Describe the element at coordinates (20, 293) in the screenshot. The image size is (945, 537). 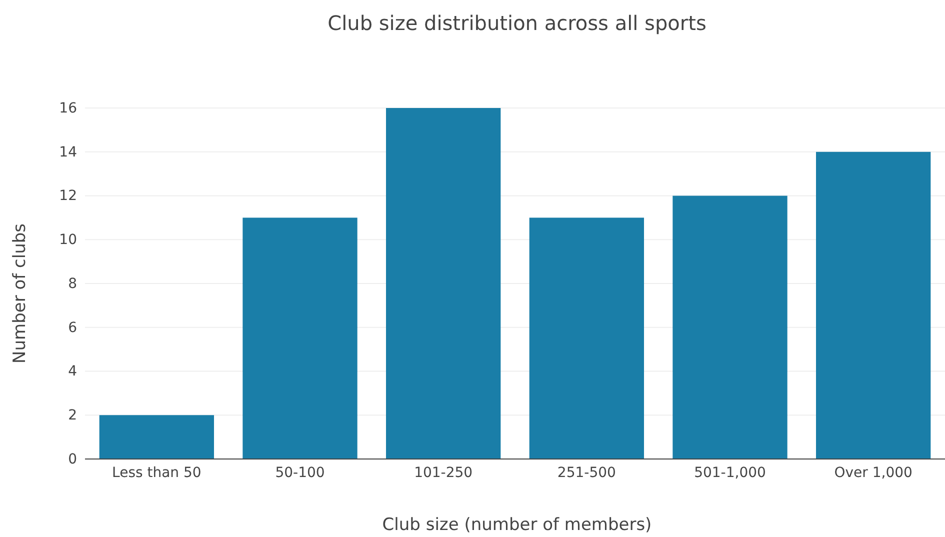
I see `y-axis-title: Number of clubs` at that location.